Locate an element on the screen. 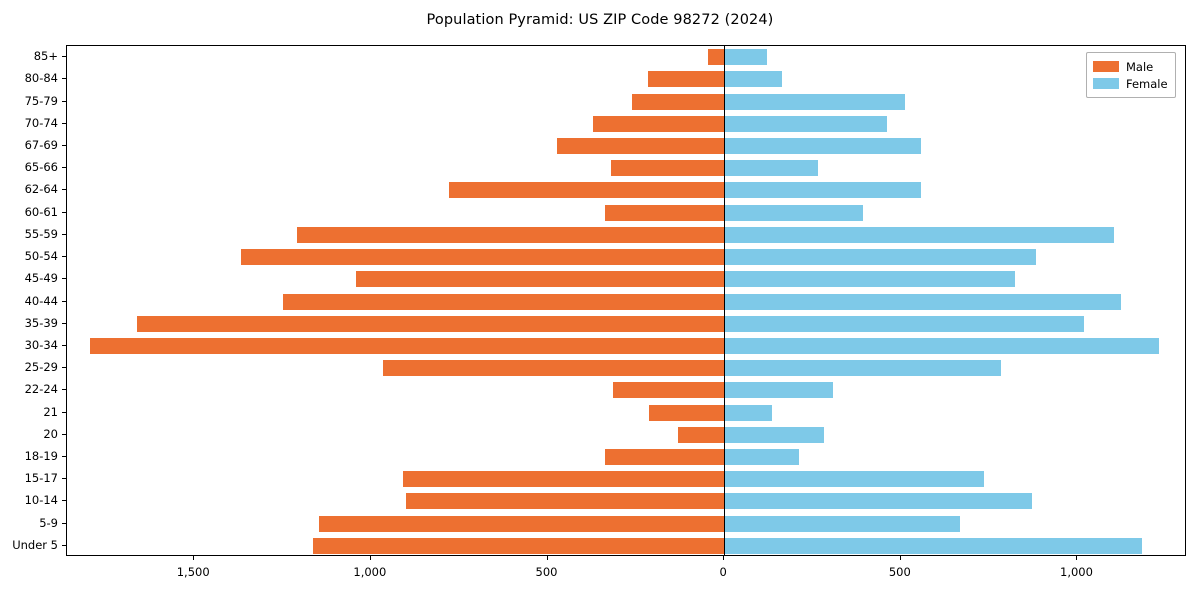 The image size is (1200, 600). legend-item-female: Female is located at coordinates (1130, 83).